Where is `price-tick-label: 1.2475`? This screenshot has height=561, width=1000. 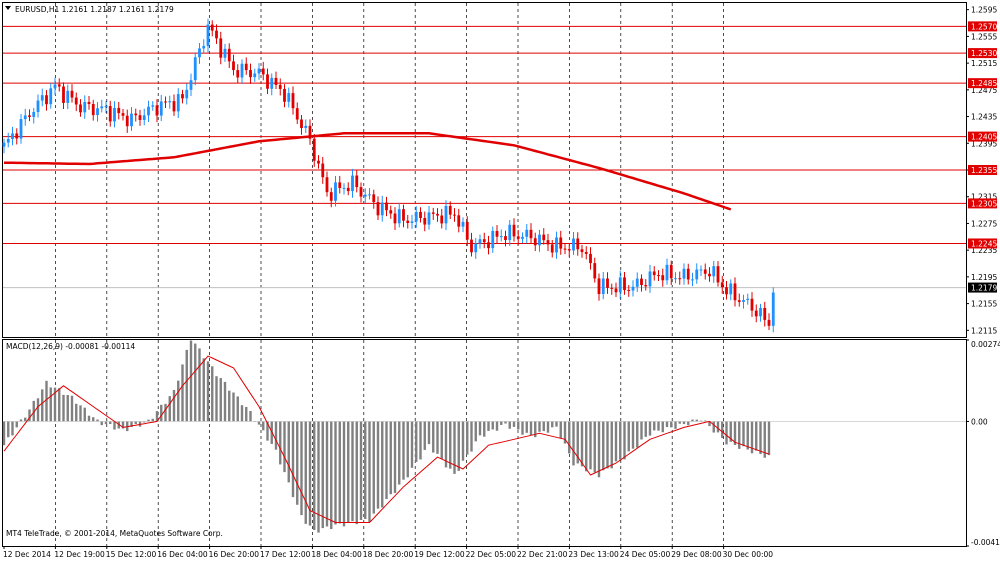 price-tick-label: 1.2475 is located at coordinates (984, 90).